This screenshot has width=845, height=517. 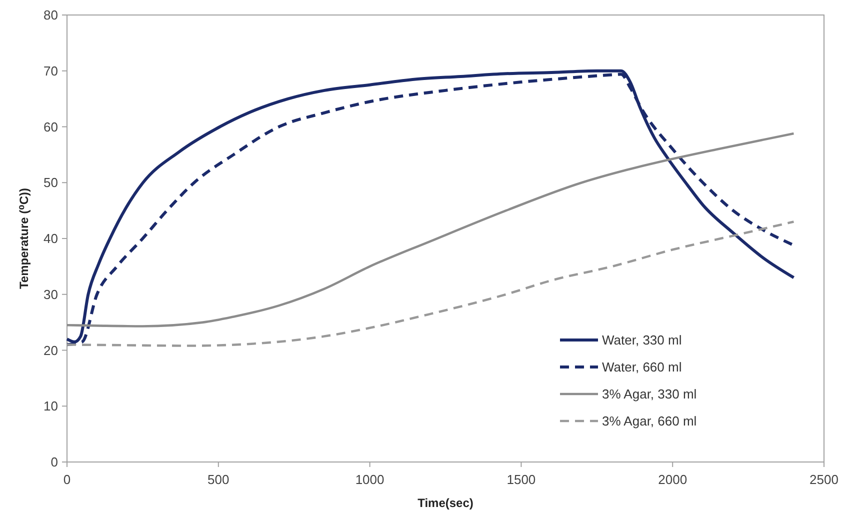 I want to click on x-tick-label: 2500, so click(x=824, y=479).